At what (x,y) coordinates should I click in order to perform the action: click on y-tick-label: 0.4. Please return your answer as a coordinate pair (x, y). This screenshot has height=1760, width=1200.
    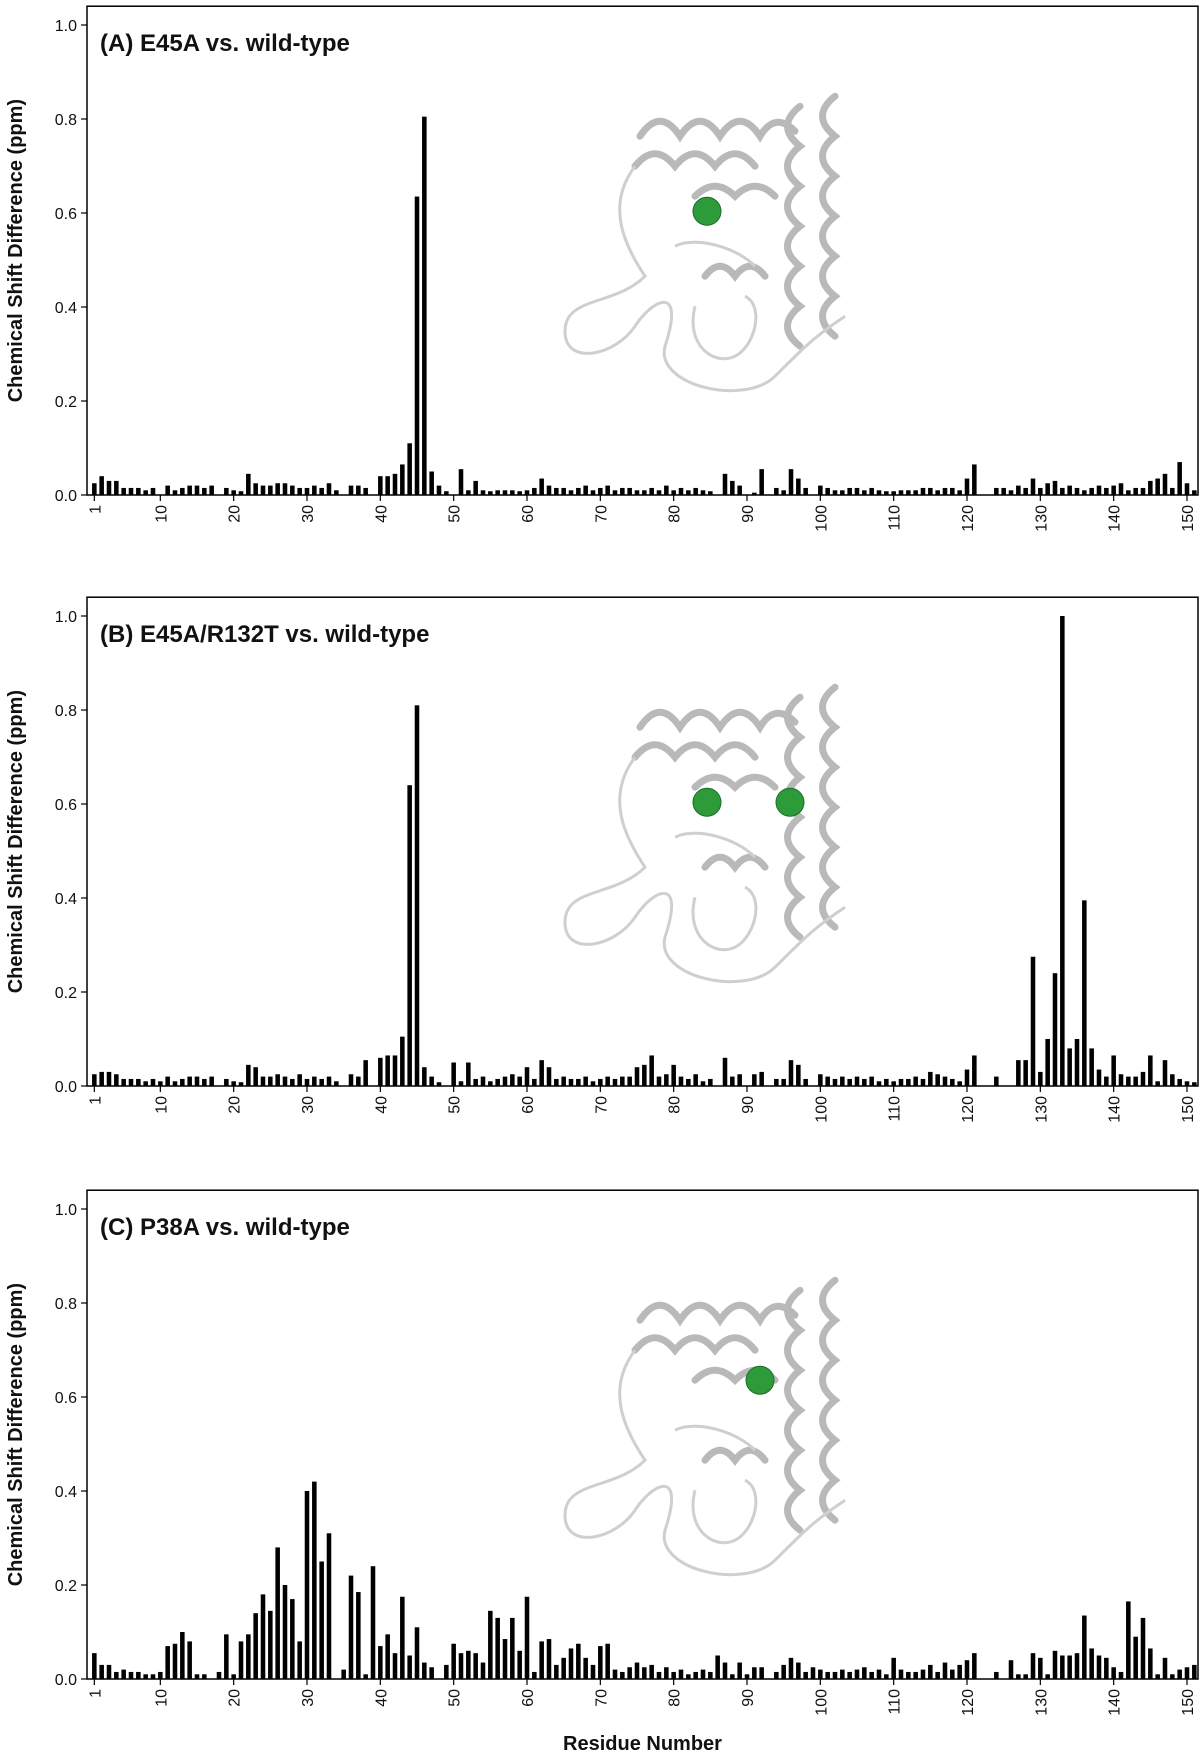
    Looking at the image, I should click on (66, 899).